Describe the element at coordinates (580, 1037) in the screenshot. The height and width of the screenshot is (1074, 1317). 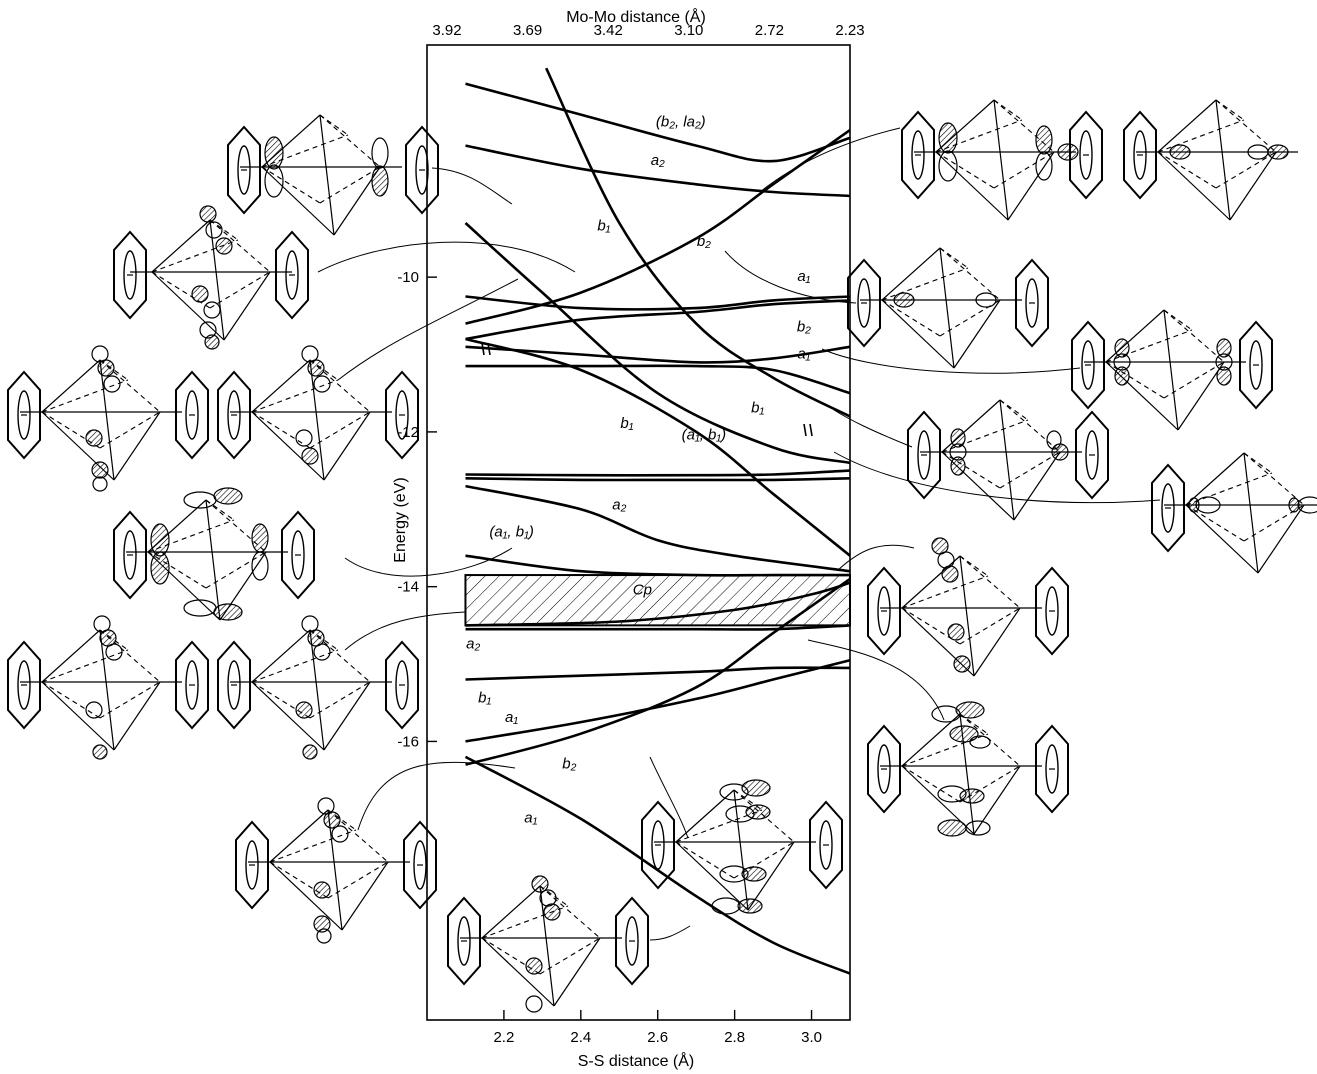
I see `x-tick-label: 2.4` at that location.